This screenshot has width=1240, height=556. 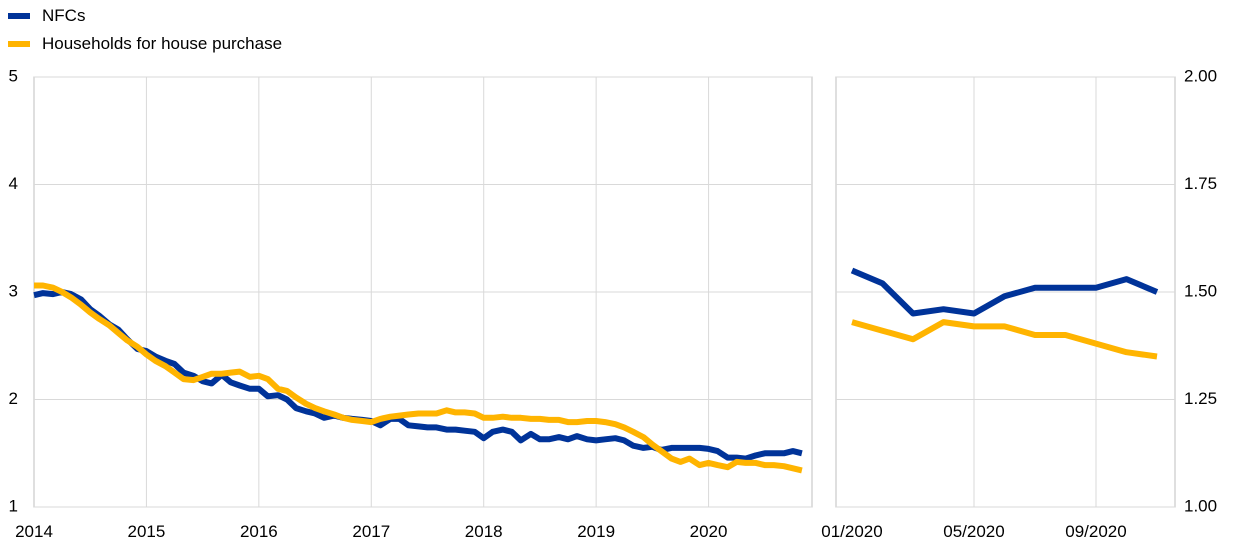 I want to click on left-y-tick-label: 4, so click(x=13, y=183).